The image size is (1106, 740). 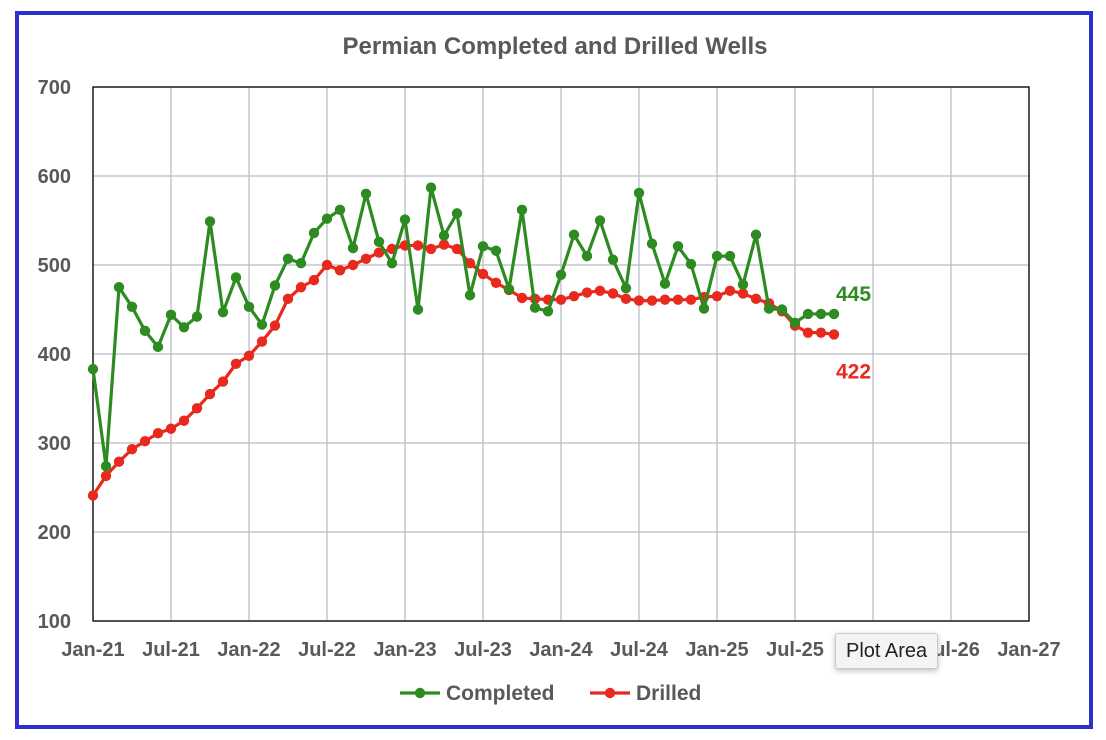 I want to click on x-tick-label: Jul-25, so click(x=795, y=650).